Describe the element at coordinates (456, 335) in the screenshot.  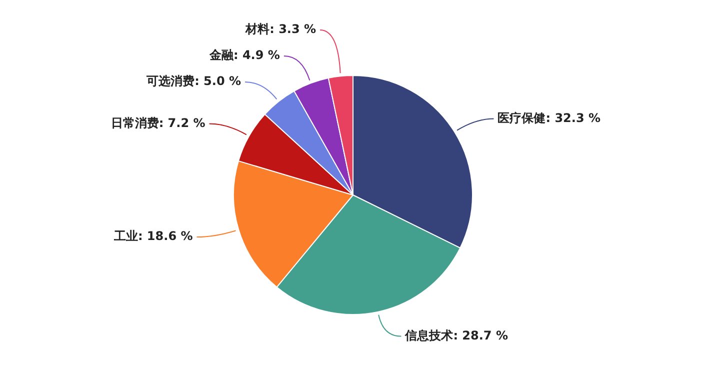
I see `slice-label: 信息技术: 28.7 %` at that location.